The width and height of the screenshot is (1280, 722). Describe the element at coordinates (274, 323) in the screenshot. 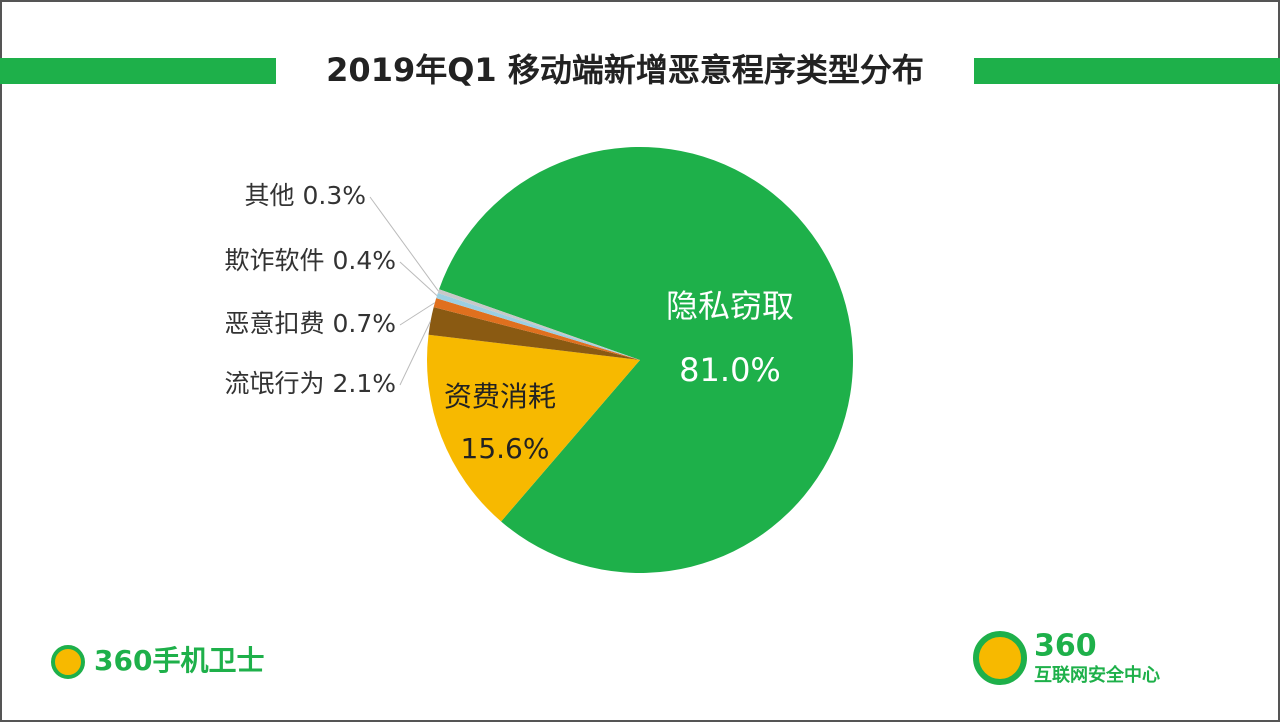

I see `slice-label: 恶意扣费` at that location.